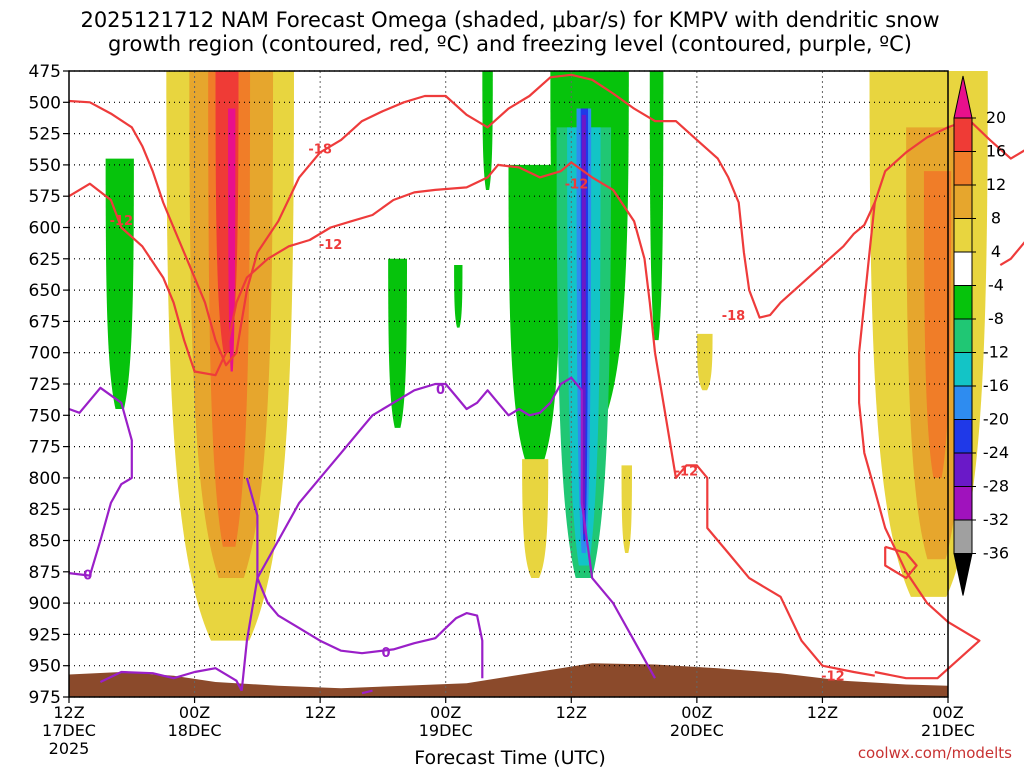  I want to click on colorbar-label: 20, so click(996, 117).